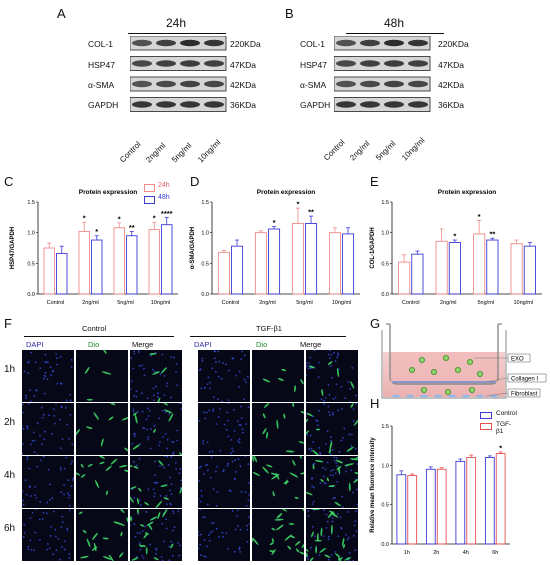 The image size is (550, 565). Describe the element at coordinates (10, 475) in the screenshot. I see `time-row-label: 4h` at that location.